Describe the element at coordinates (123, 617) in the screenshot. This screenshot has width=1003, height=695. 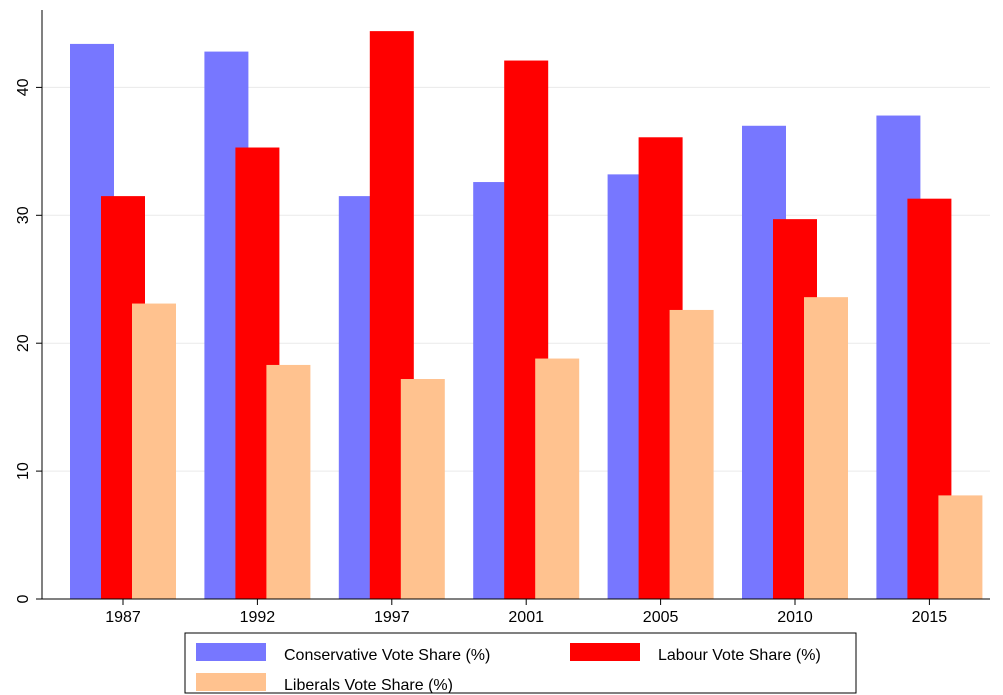
I see `x-tick-label: 1987` at that location.